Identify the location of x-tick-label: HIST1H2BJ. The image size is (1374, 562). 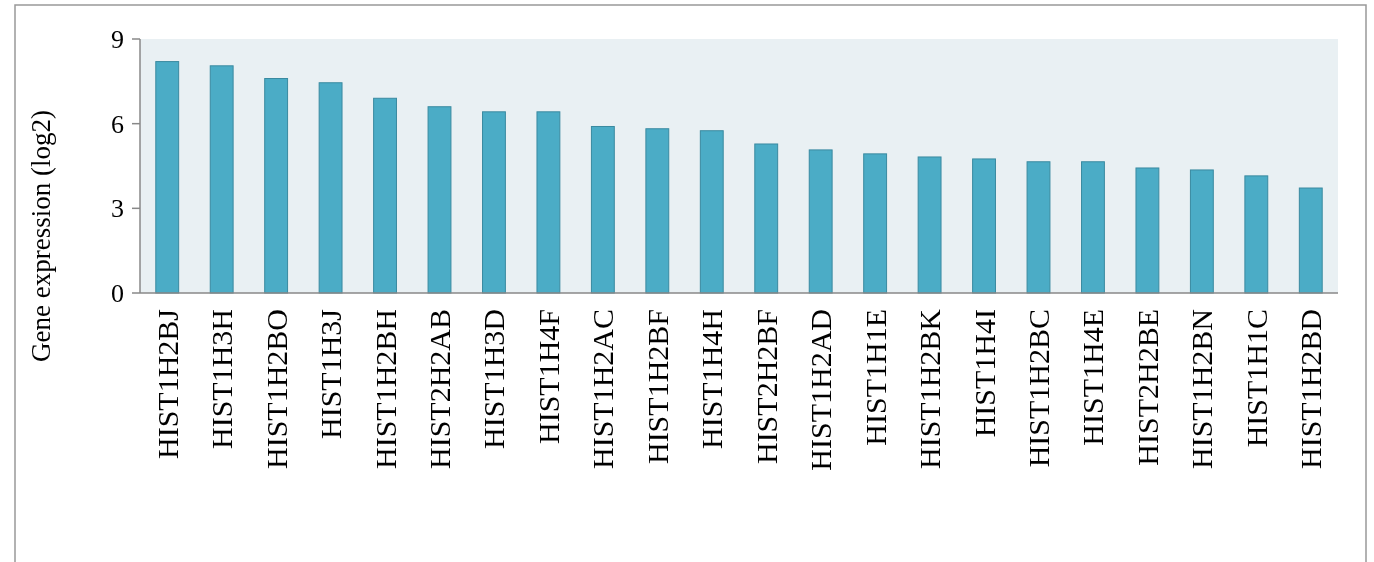
(167, 384).